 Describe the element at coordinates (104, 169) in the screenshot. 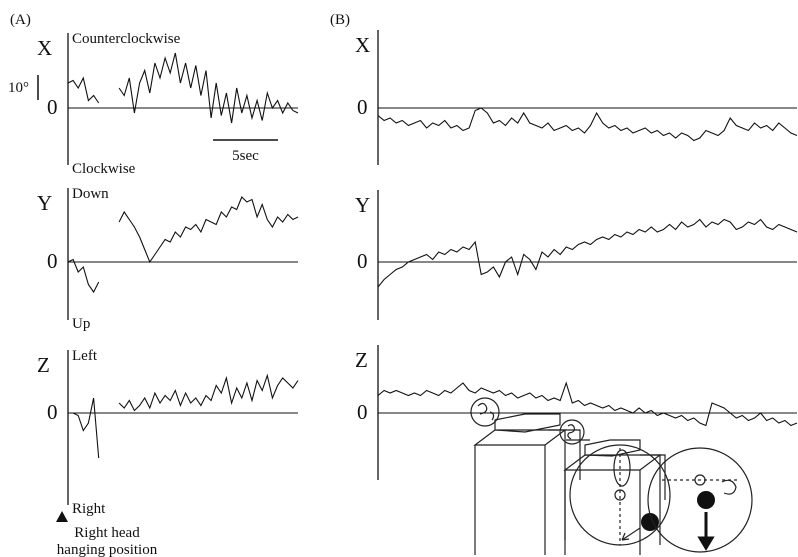

I see `direction-label: Clockwise` at that location.